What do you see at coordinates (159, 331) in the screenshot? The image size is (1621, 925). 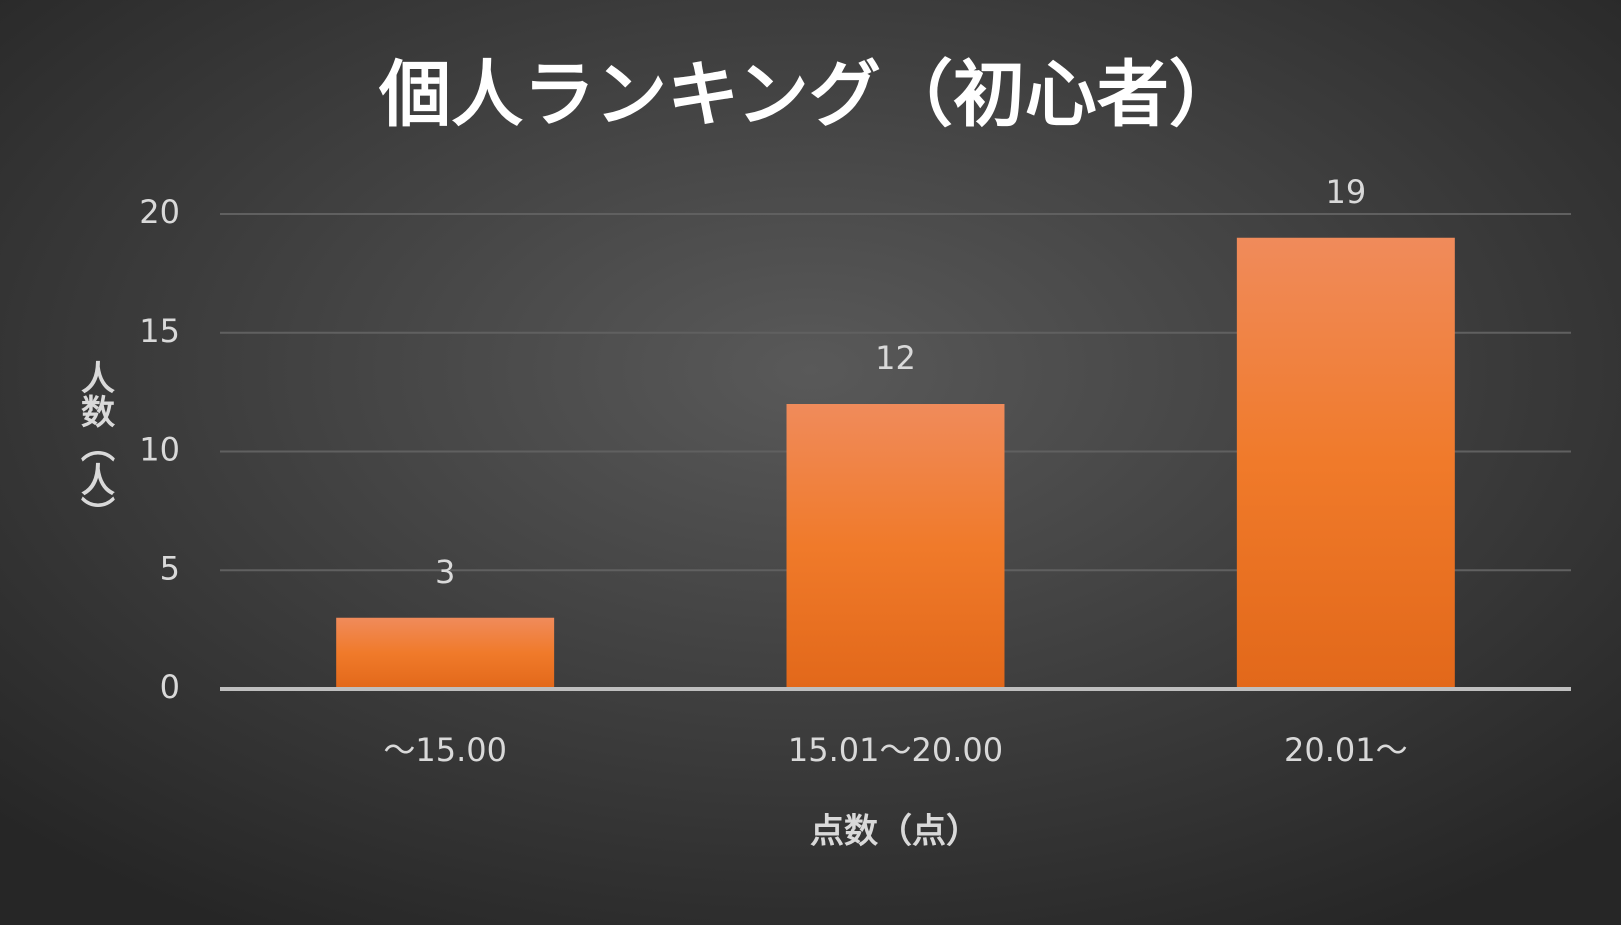 I see `y-tick-label: 15` at bounding box center [159, 331].